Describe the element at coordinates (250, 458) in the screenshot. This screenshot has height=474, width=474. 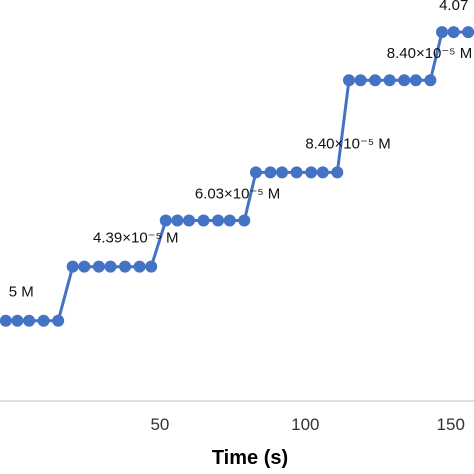
I see `x-axis-title: Time (s)` at that location.